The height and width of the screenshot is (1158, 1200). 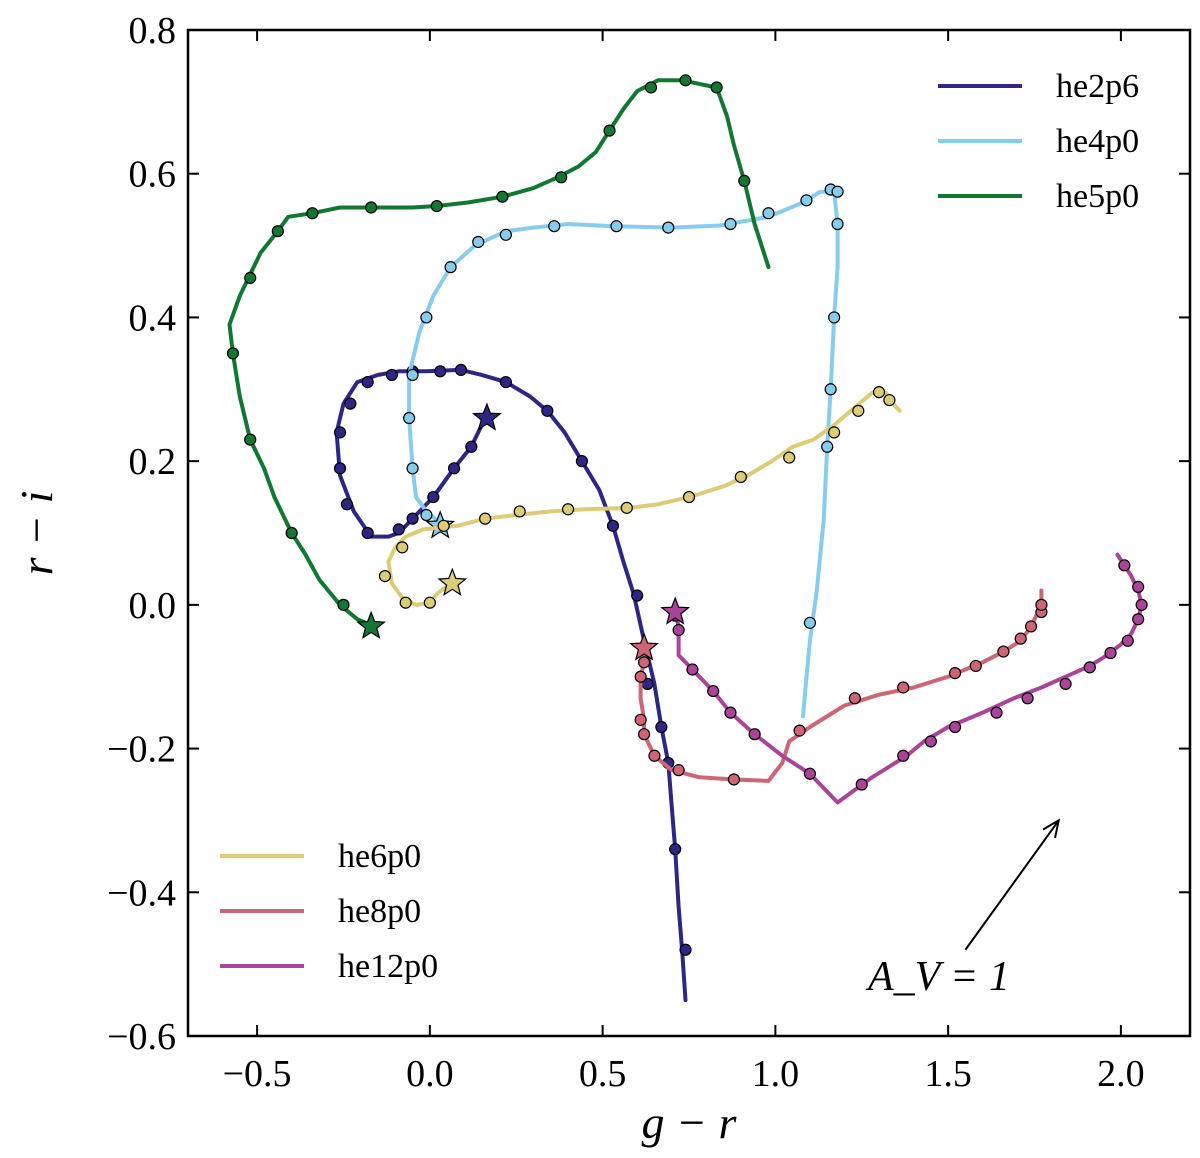 I want to click on y-tick-label: 0.2, so click(x=153, y=462).